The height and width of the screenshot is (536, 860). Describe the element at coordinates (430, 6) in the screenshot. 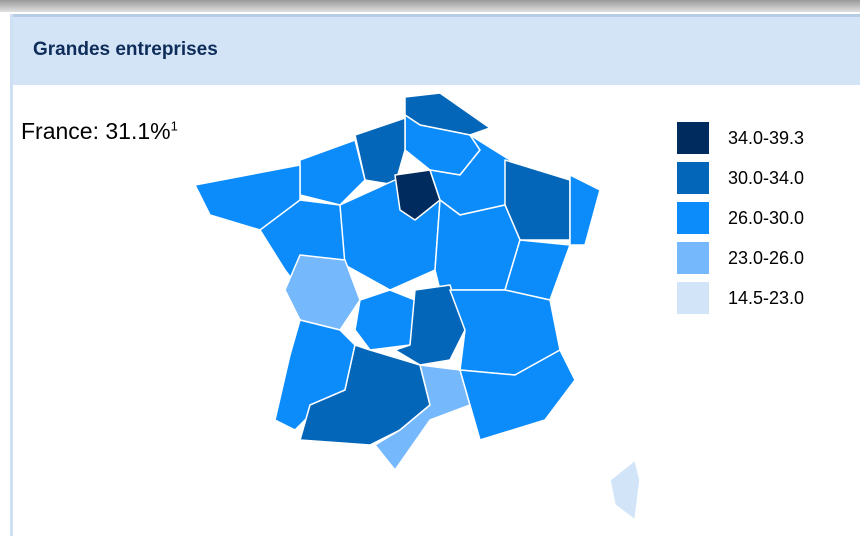

I see `top-bar` at that location.